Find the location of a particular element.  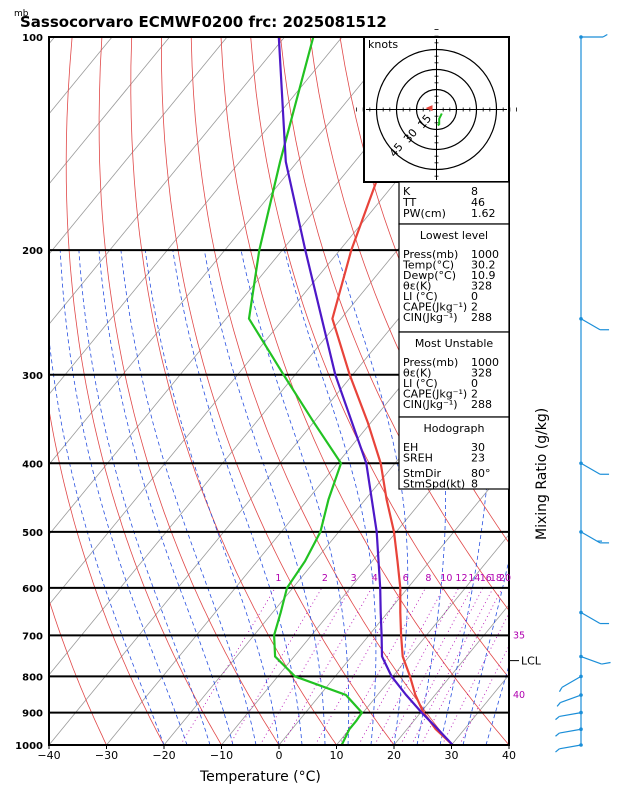

index-label: EH is located at coordinates (410, 447).